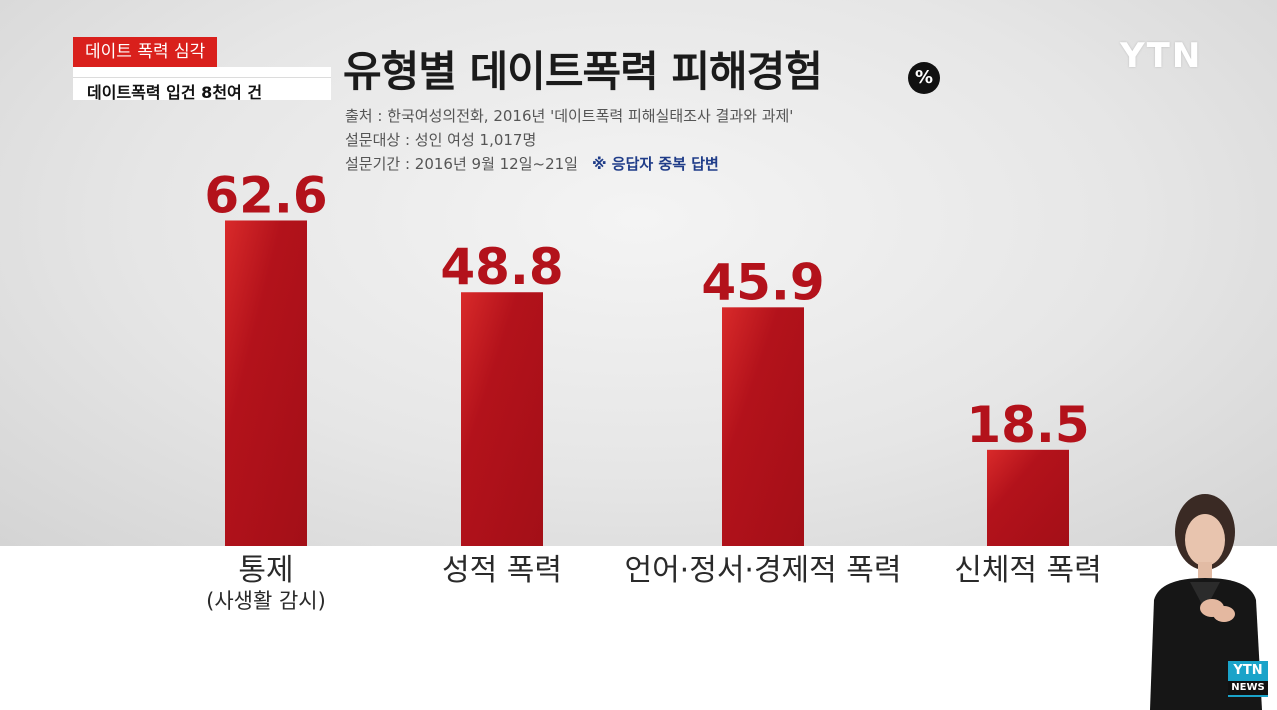  What do you see at coordinates (924, 78) in the screenshot?
I see `unit-badge: %` at bounding box center [924, 78].